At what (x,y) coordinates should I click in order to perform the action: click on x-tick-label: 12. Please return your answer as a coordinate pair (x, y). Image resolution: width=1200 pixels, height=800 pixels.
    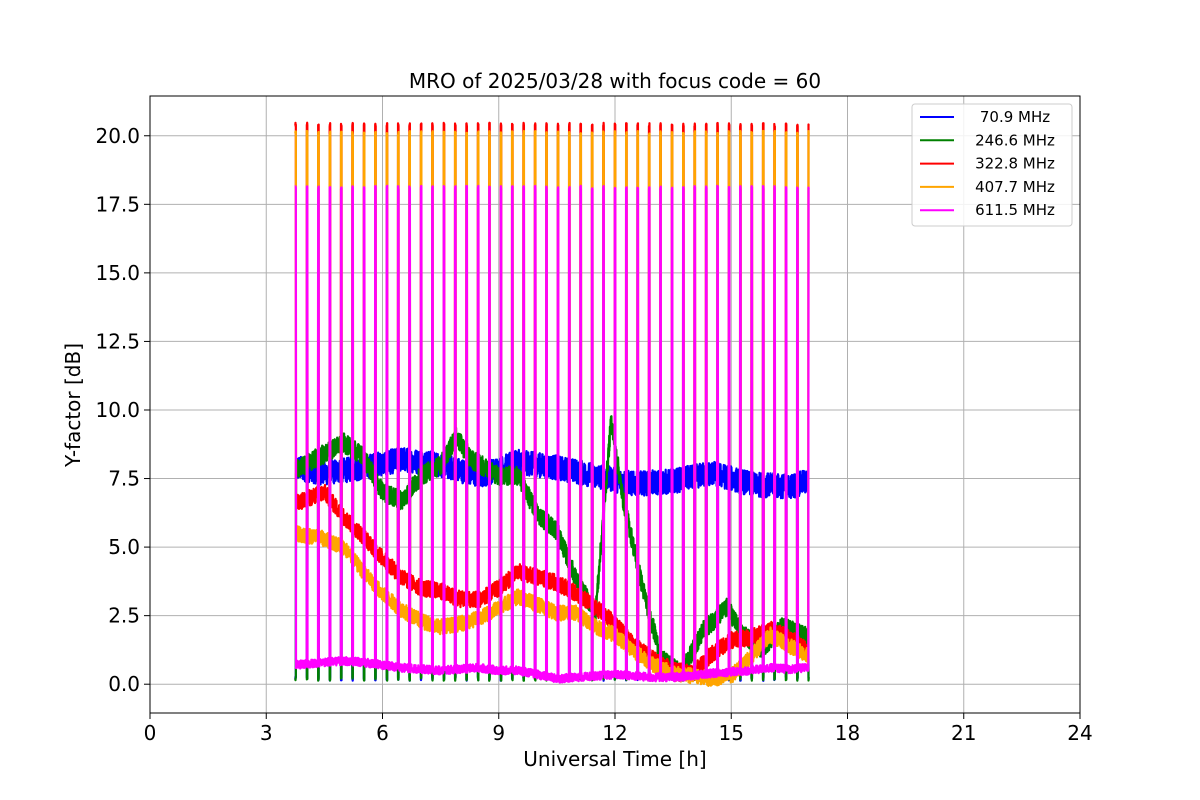
    Looking at the image, I should click on (614, 733).